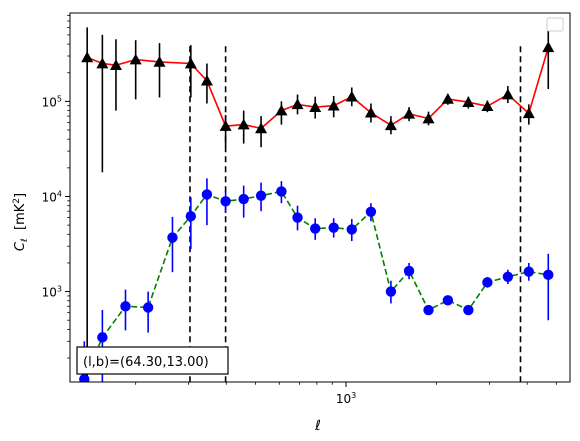 The image size is (580, 441). I want to click on legend-box, so click(555, 24).